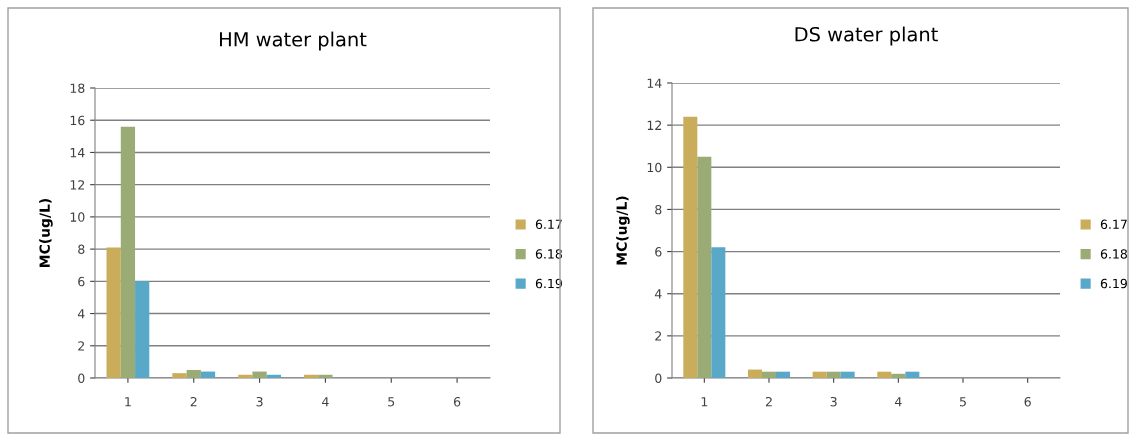  What do you see at coordinates (77, 88) in the screenshot?
I see `y-tick-label: 18` at bounding box center [77, 88].